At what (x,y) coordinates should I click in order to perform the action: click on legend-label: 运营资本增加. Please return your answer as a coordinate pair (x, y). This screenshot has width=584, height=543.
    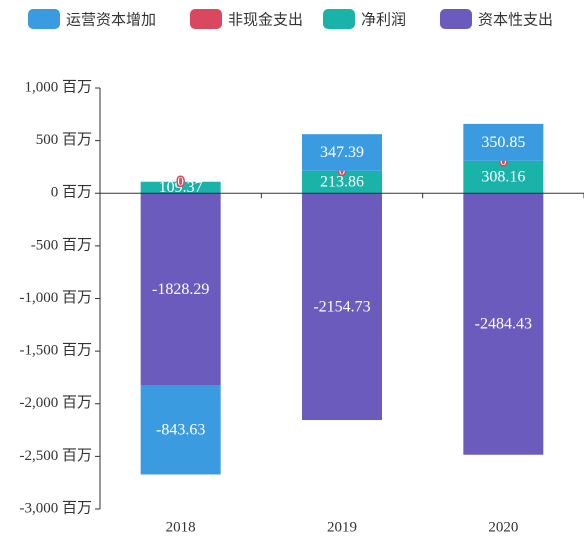
    Looking at the image, I should click on (111, 20).